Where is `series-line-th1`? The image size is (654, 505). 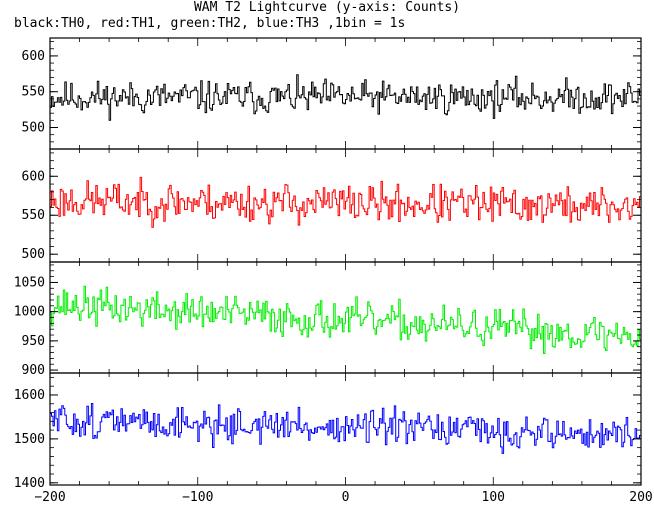
series-line-th1 is located at coordinates (346, 202).